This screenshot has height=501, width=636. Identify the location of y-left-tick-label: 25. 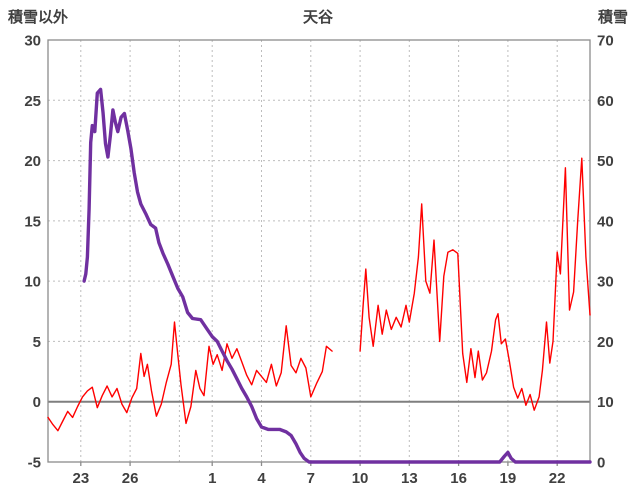
(32, 101).